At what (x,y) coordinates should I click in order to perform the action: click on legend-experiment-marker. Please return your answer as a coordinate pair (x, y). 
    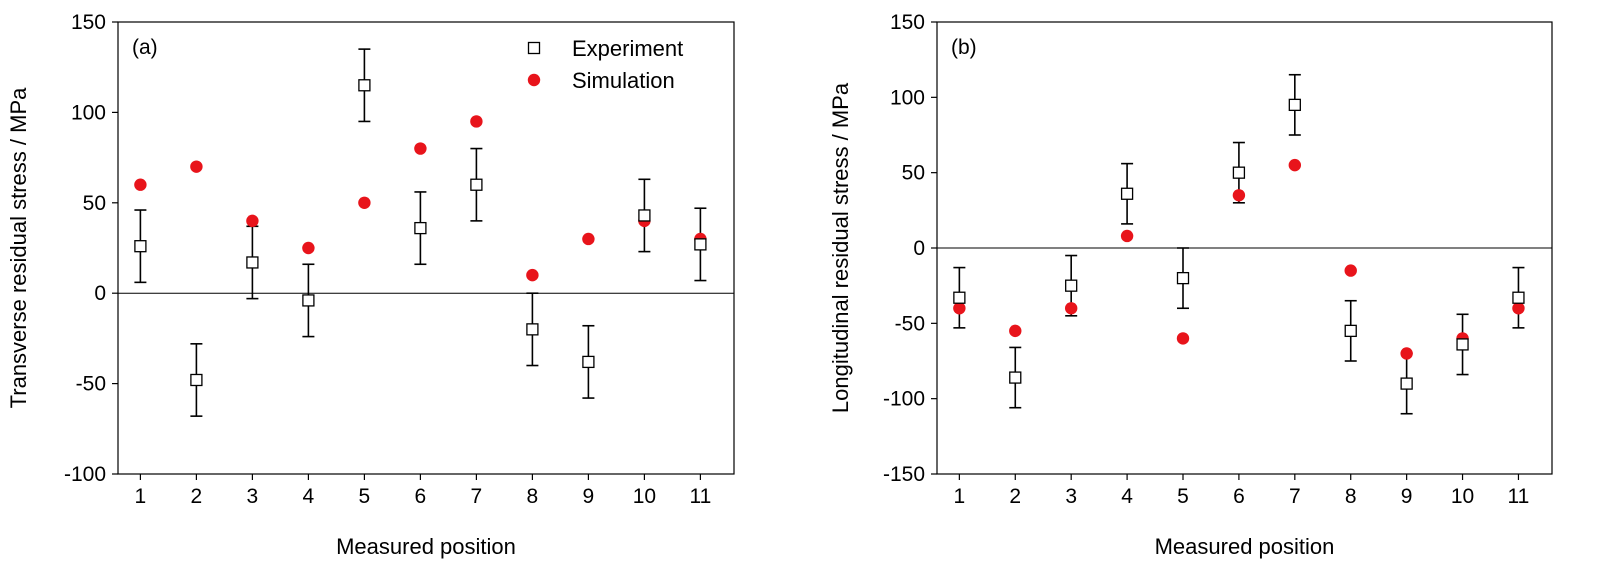
    Looking at the image, I should click on (534, 48).